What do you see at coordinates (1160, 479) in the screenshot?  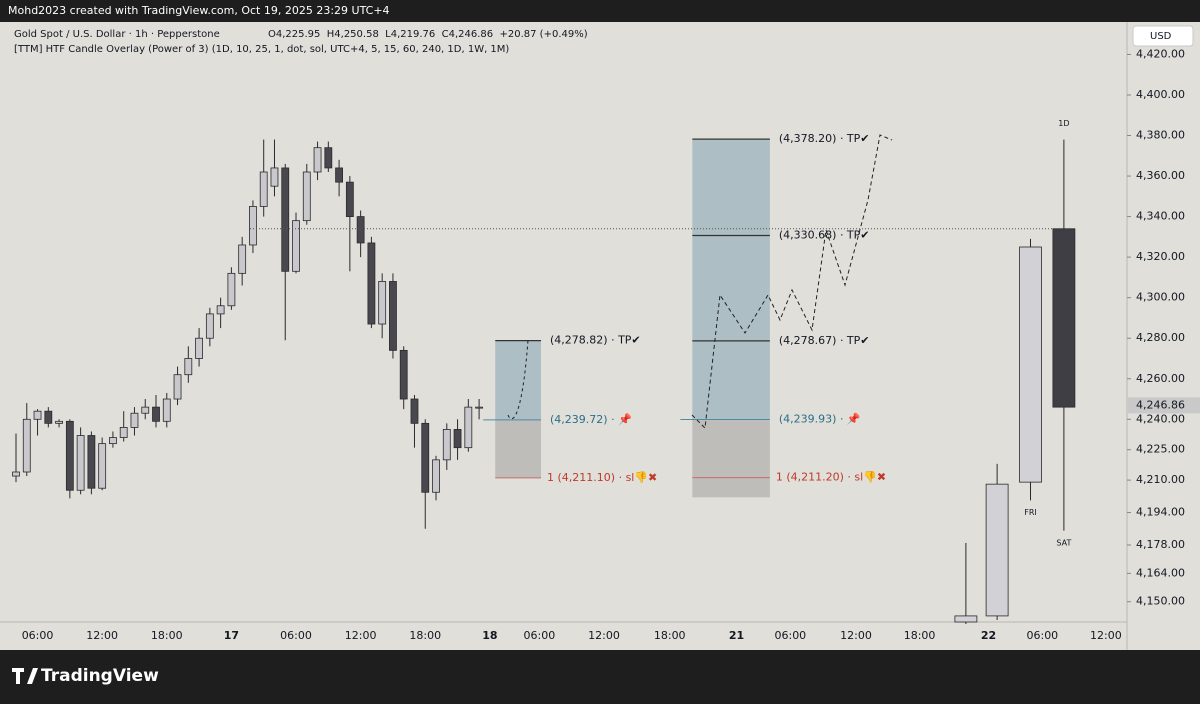 I see `y-tick-label: 4,210.00` at bounding box center [1160, 479].